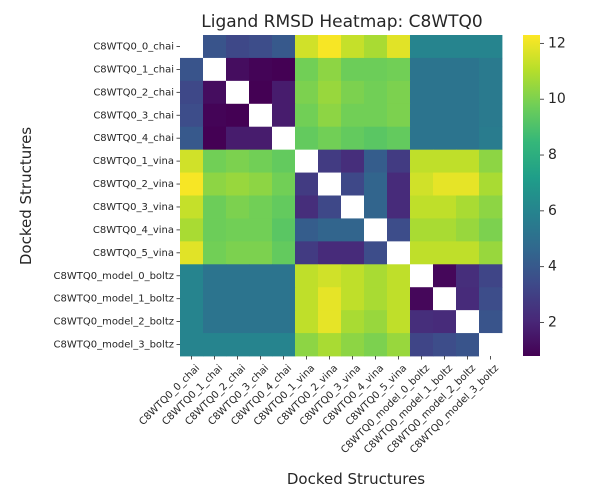 The width and height of the screenshot is (600, 500). What do you see at coordinates (133, 207) in the screenshot?
I see `y-tick-label: C8WTQ0_3_vina` at bounding box center [133, 207].